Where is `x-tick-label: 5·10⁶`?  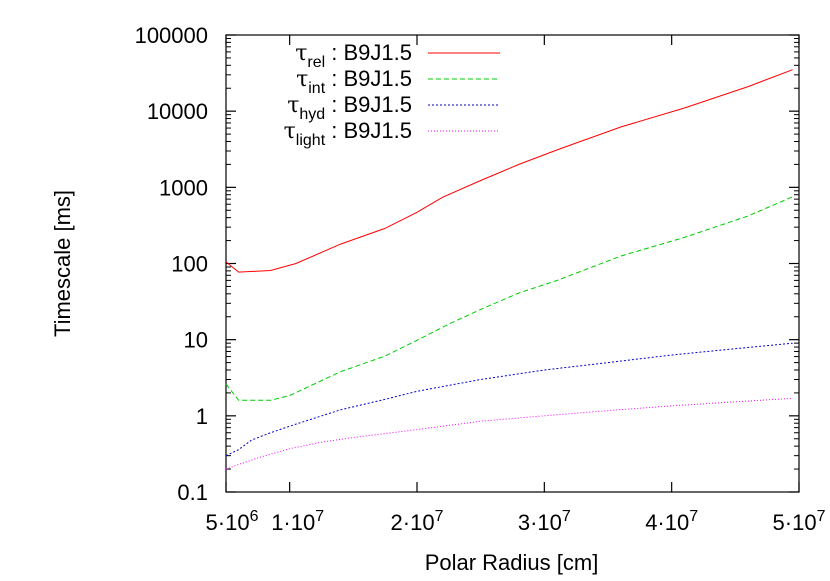 x-tick-label: 5·10⁶ is located at coordinates (232, 521).